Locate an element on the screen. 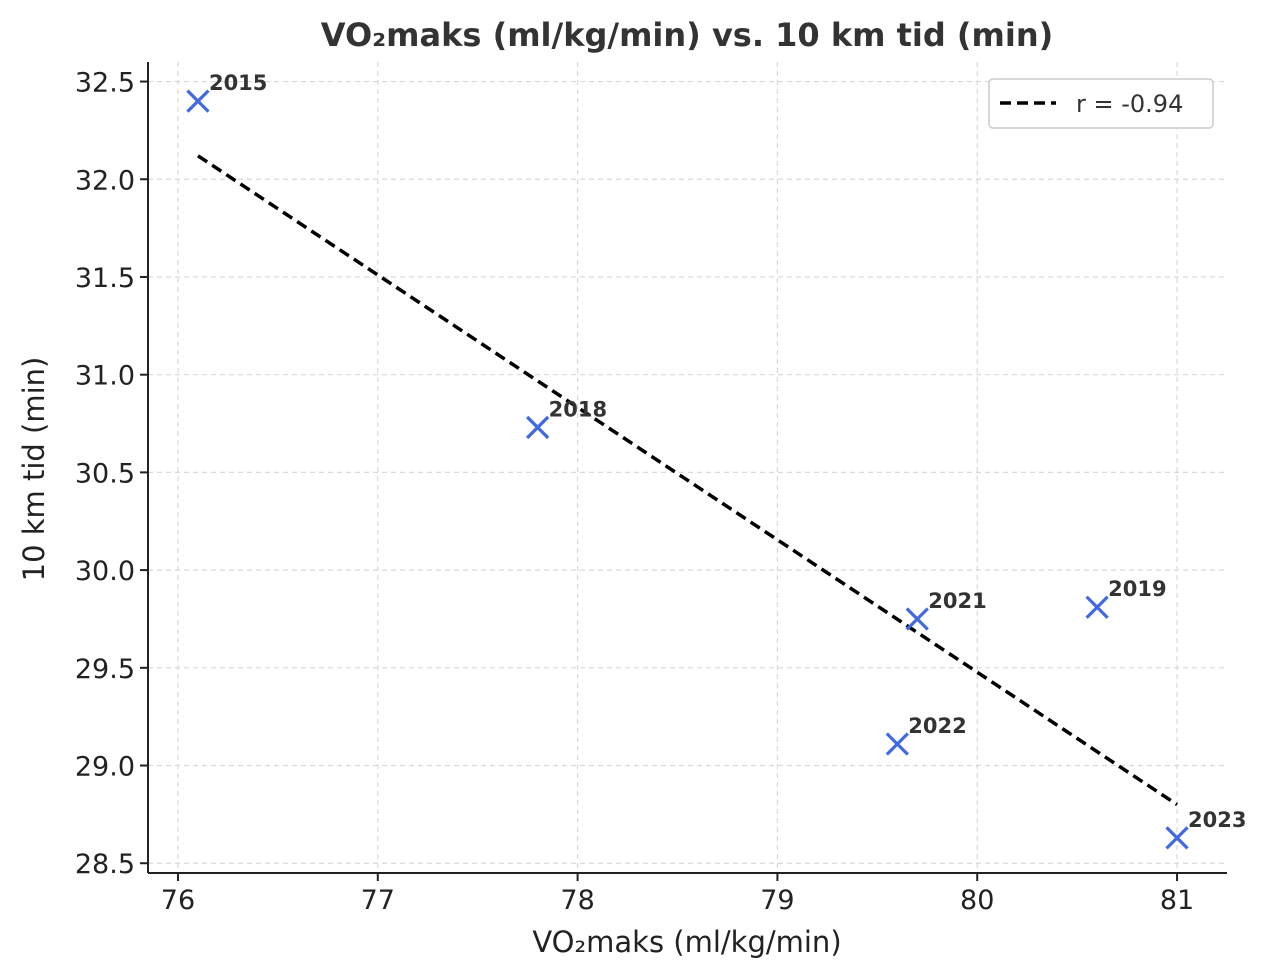 The width and height of the screenshot is (1277, 980). x-tick-label: 78 is located at coordinates (577, 900).